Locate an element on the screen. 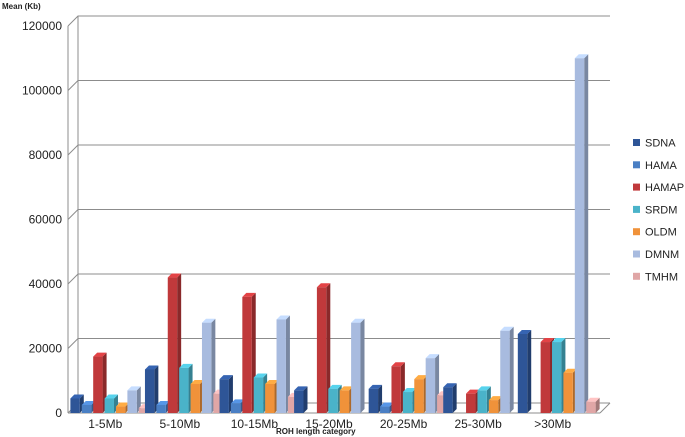  legend-item-sdna: SDNA is located at coordinates (654, 144).